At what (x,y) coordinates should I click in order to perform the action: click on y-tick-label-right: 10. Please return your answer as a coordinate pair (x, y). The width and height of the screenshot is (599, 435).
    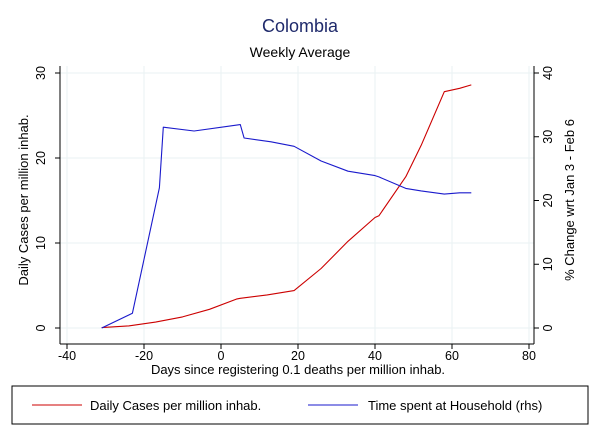
    Looking at the image, I should click on (548, 264).